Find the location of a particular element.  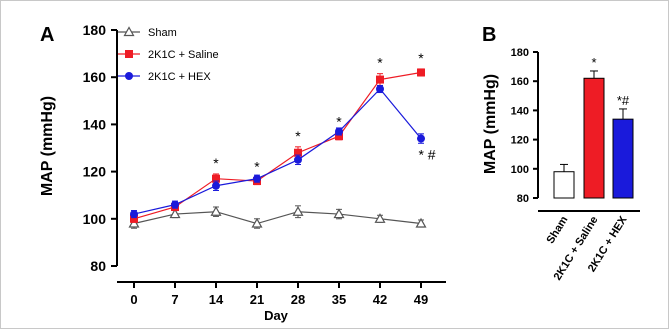

panel-a-label: A is located at coordinates (47, 35).